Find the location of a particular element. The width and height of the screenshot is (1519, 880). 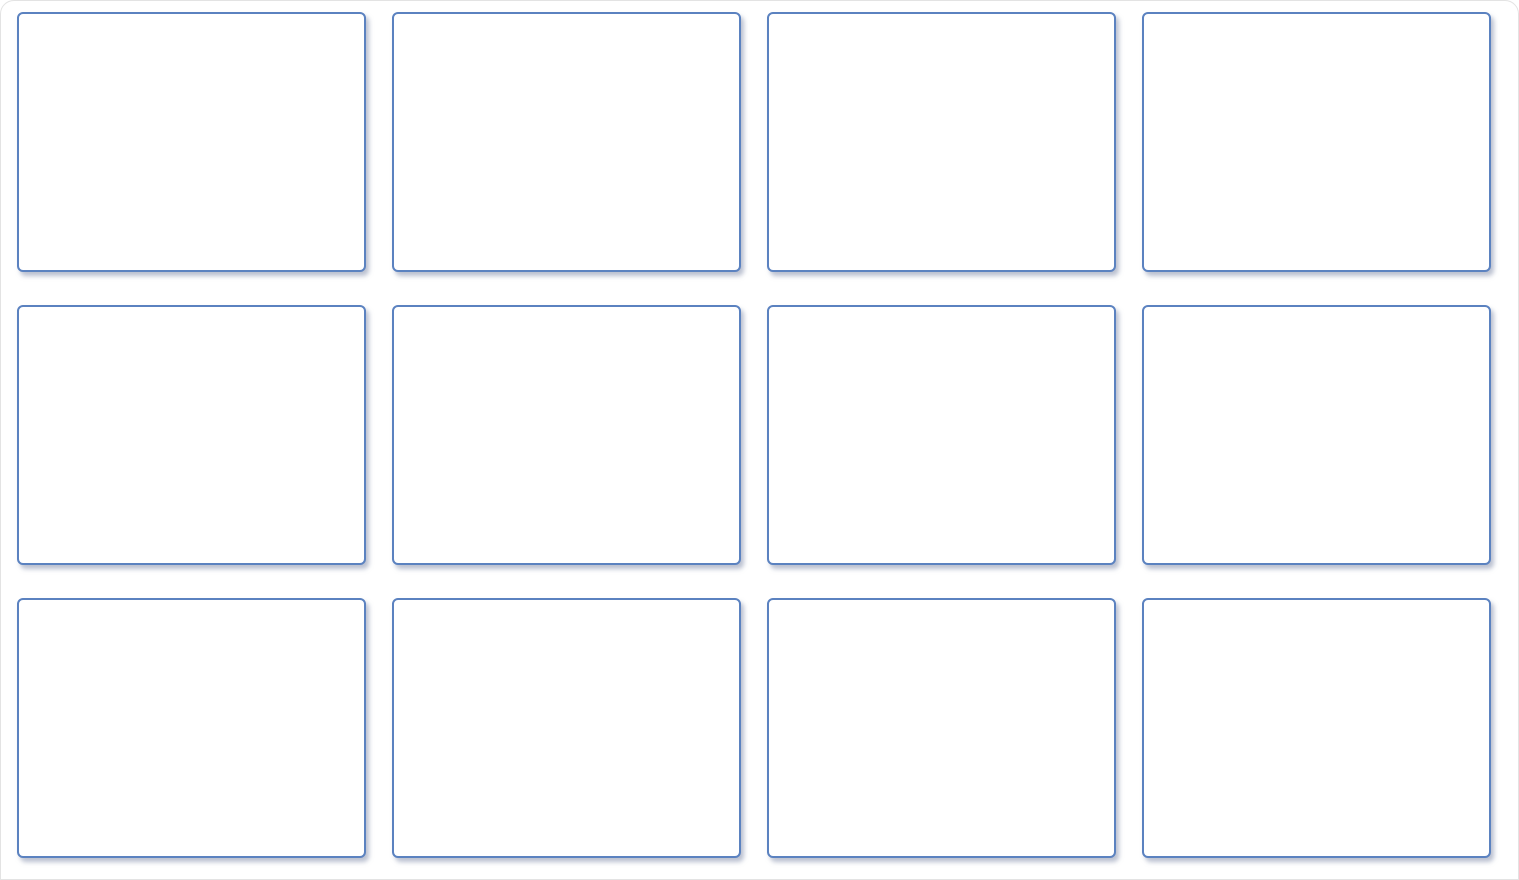

panel-cluster-heatmap is located at coordinates (1316, 142).